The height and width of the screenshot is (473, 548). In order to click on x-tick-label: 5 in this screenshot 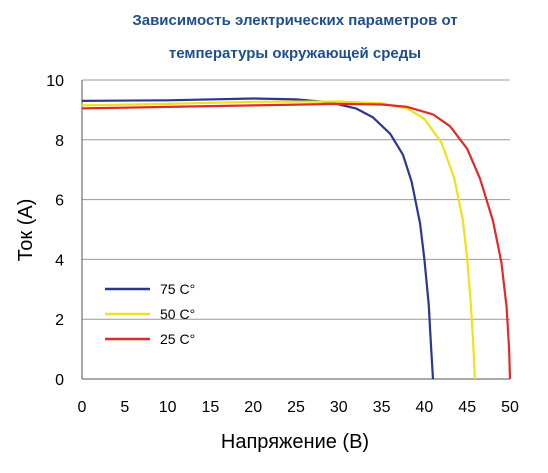, I will do `click(124, 407)`.